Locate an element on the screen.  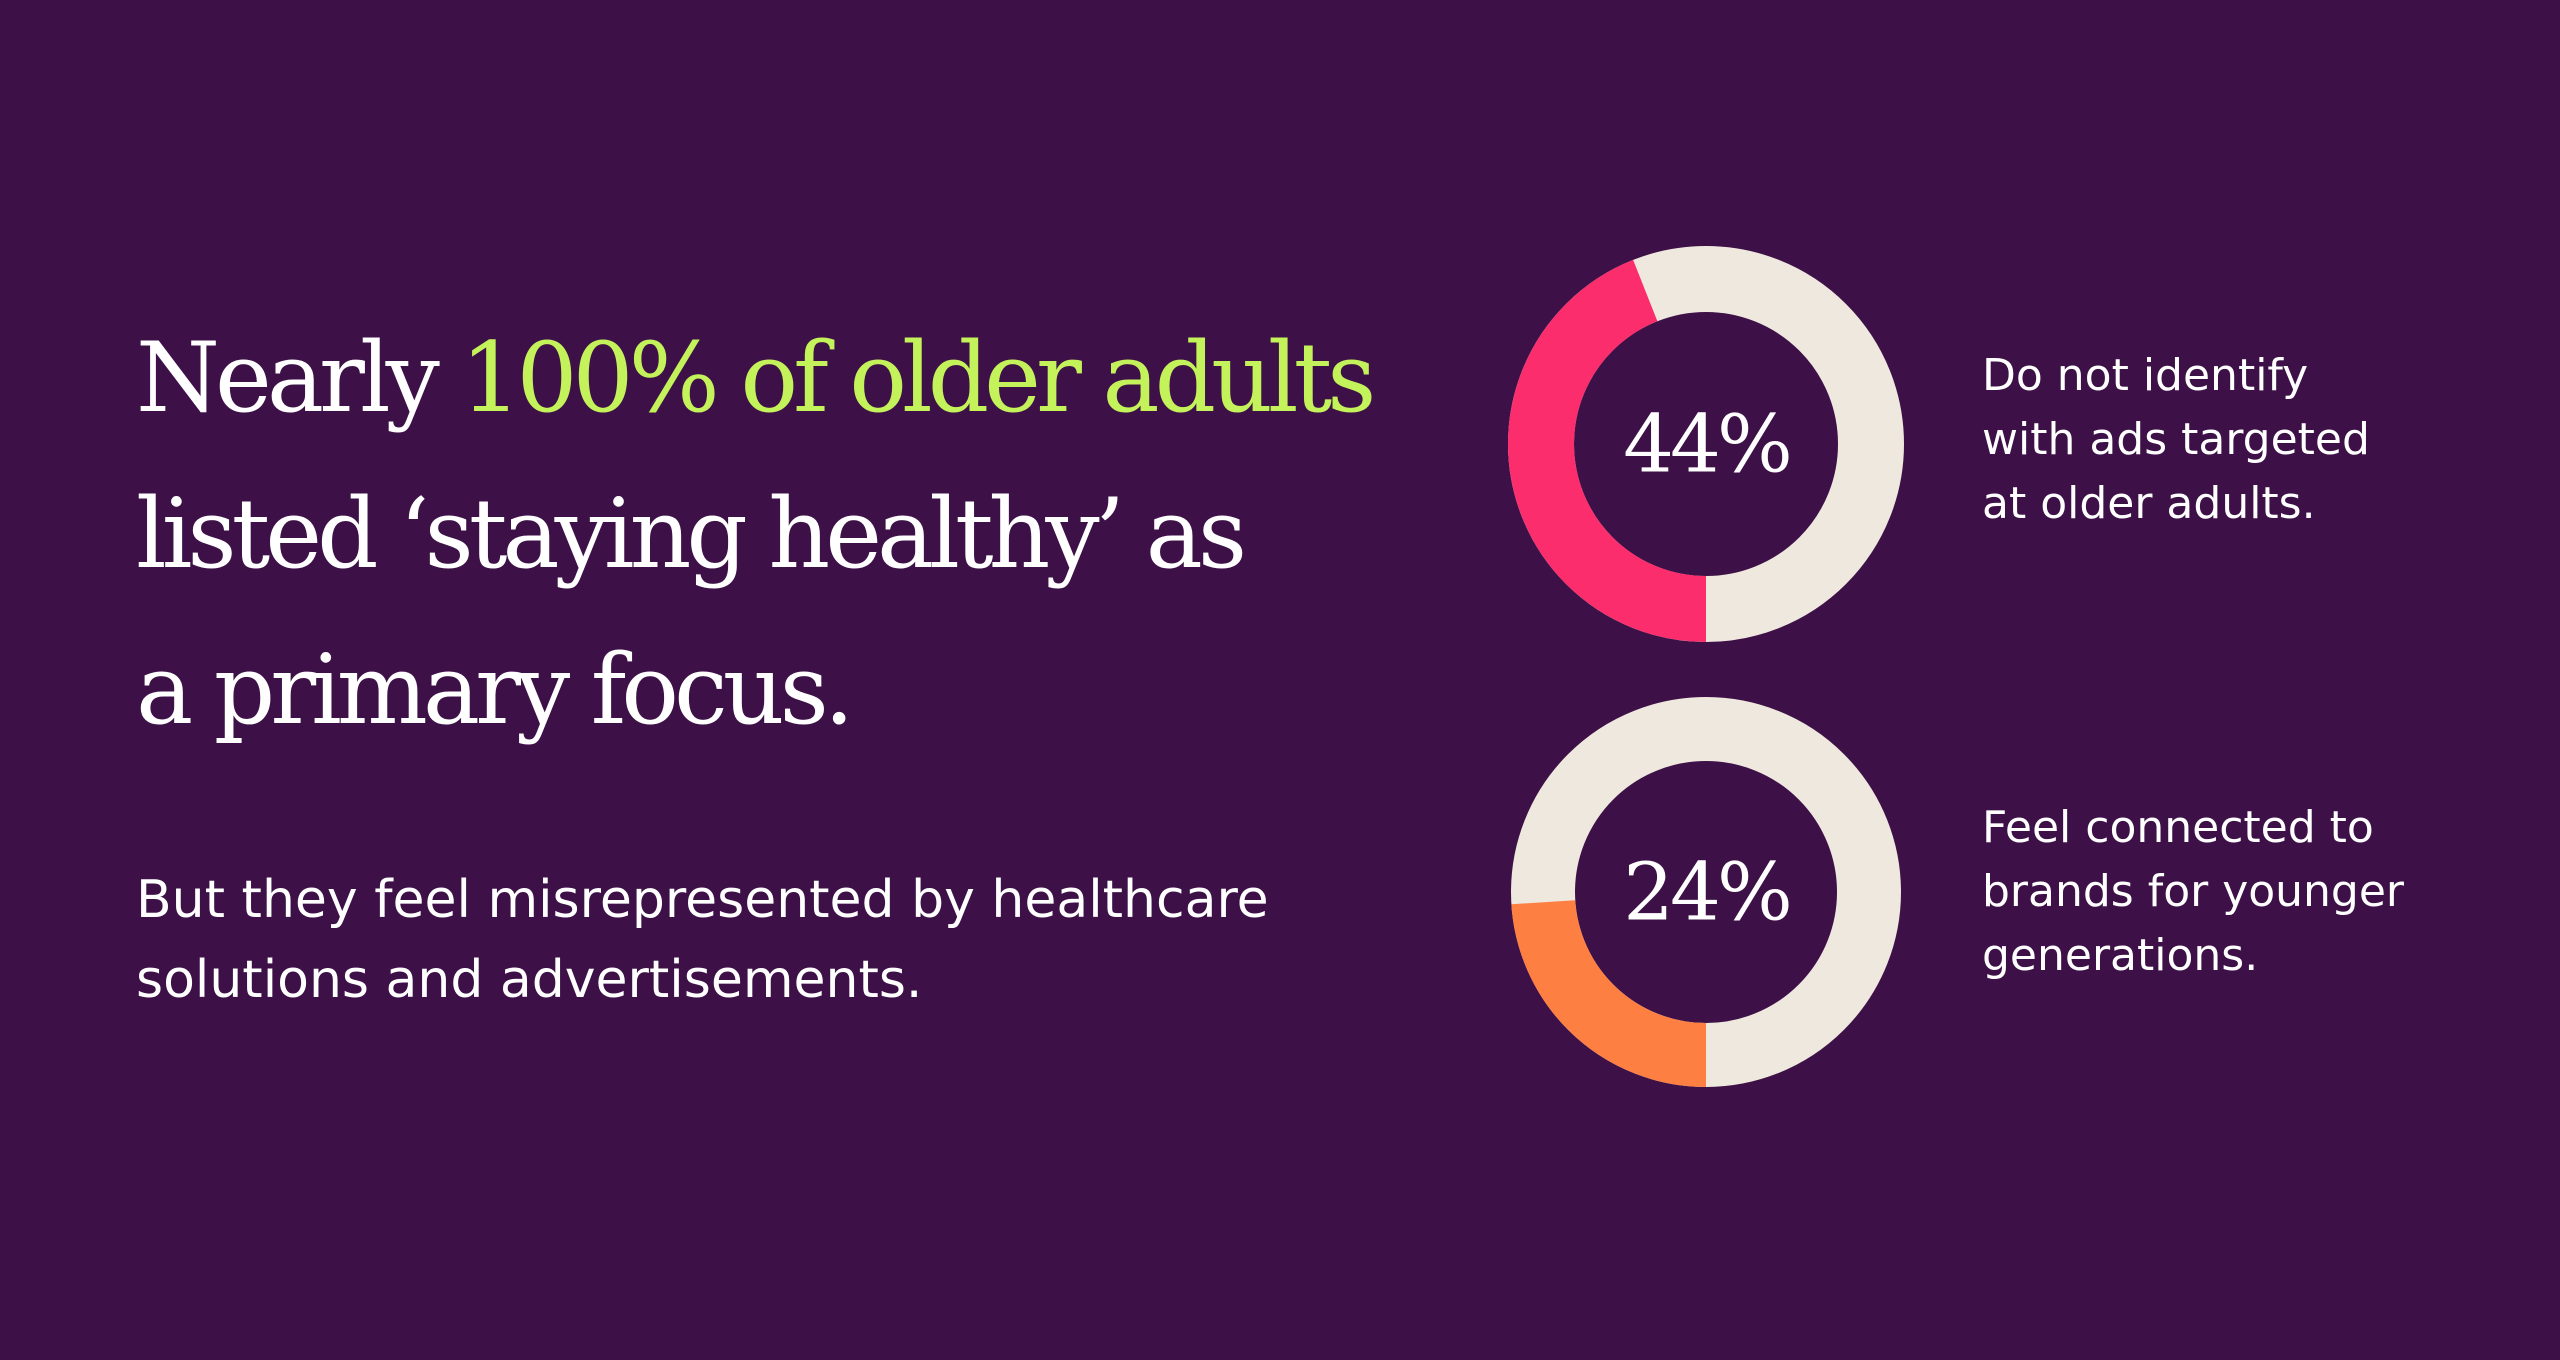
donut-1-value-label: 44% is located at coordinates (1706, 444).